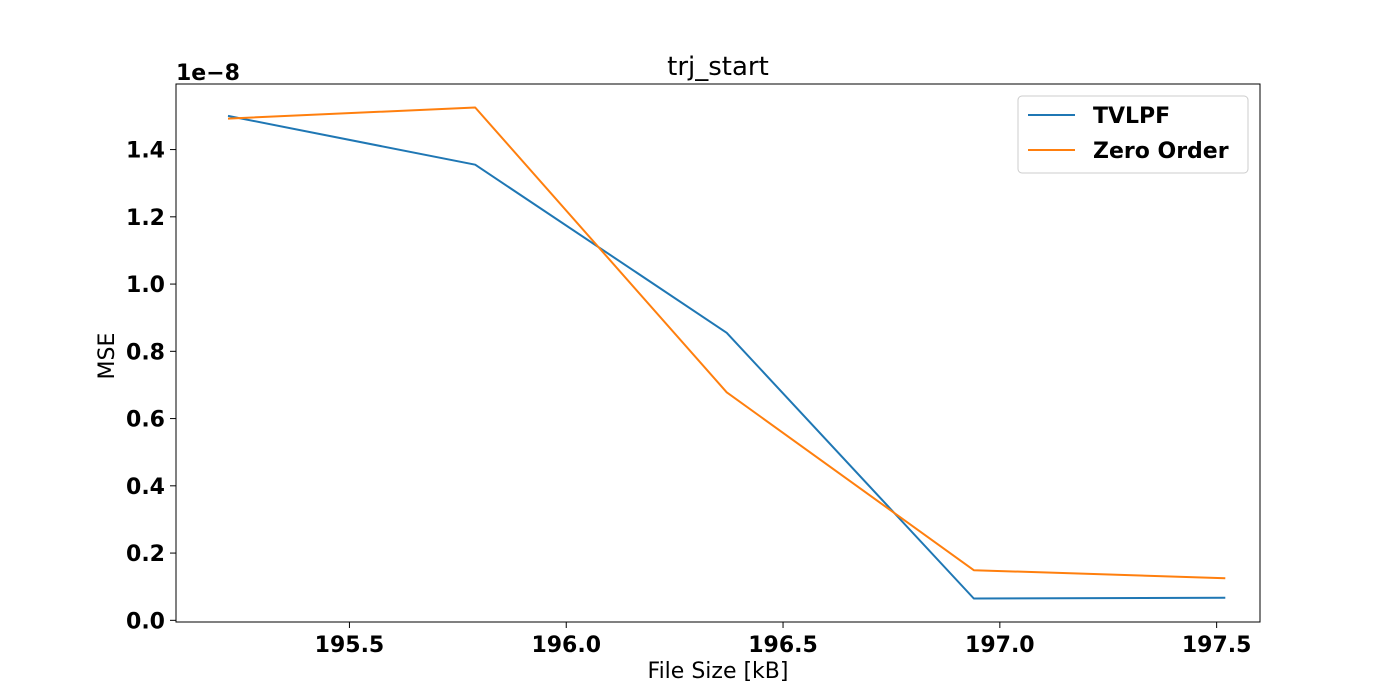  Describe the element at coordinates (145, 352) in the screenshot. I see `y-tick-label: 0.8` at that location.